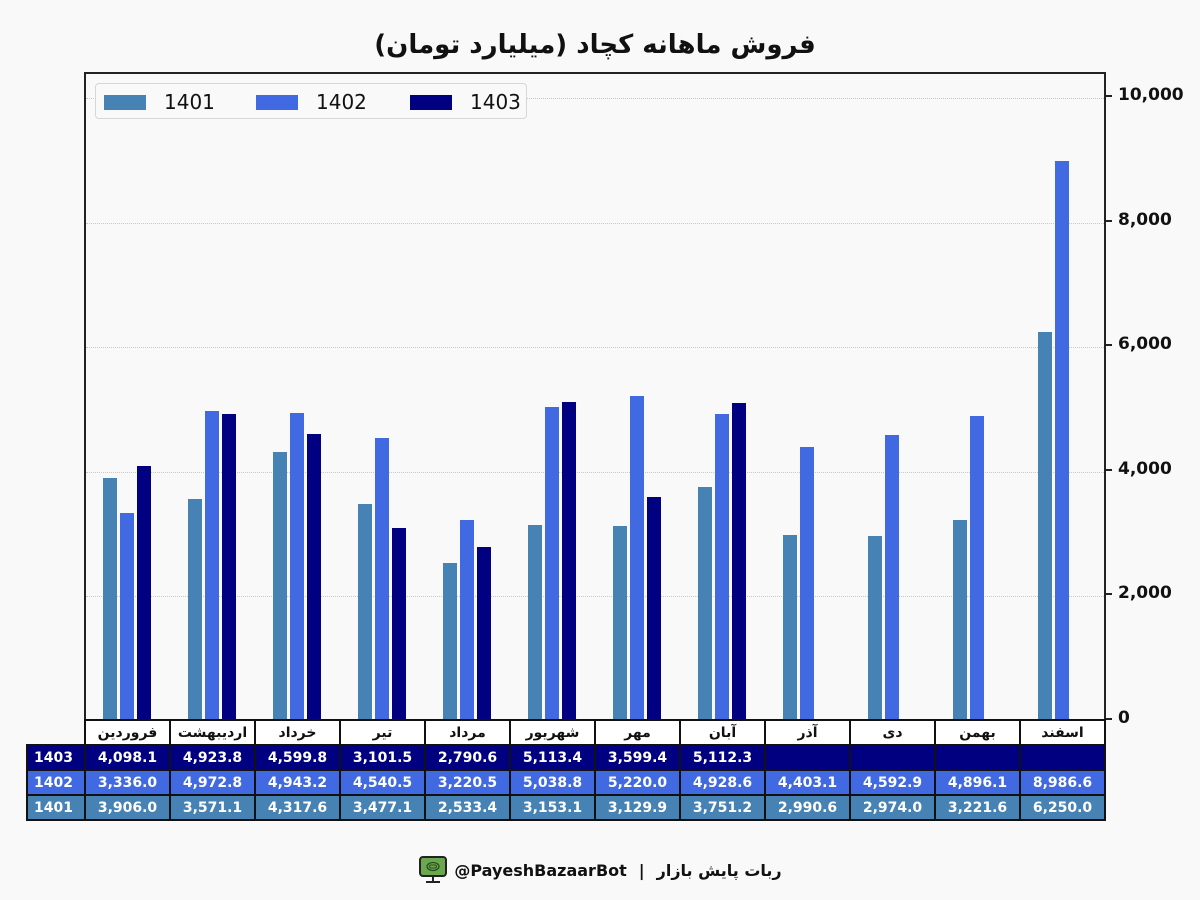 The image size is (1200, 900). Describe the element at coordinates (382, 807) in the screenshot. I see `table-cell: 3,477.1` at that location.